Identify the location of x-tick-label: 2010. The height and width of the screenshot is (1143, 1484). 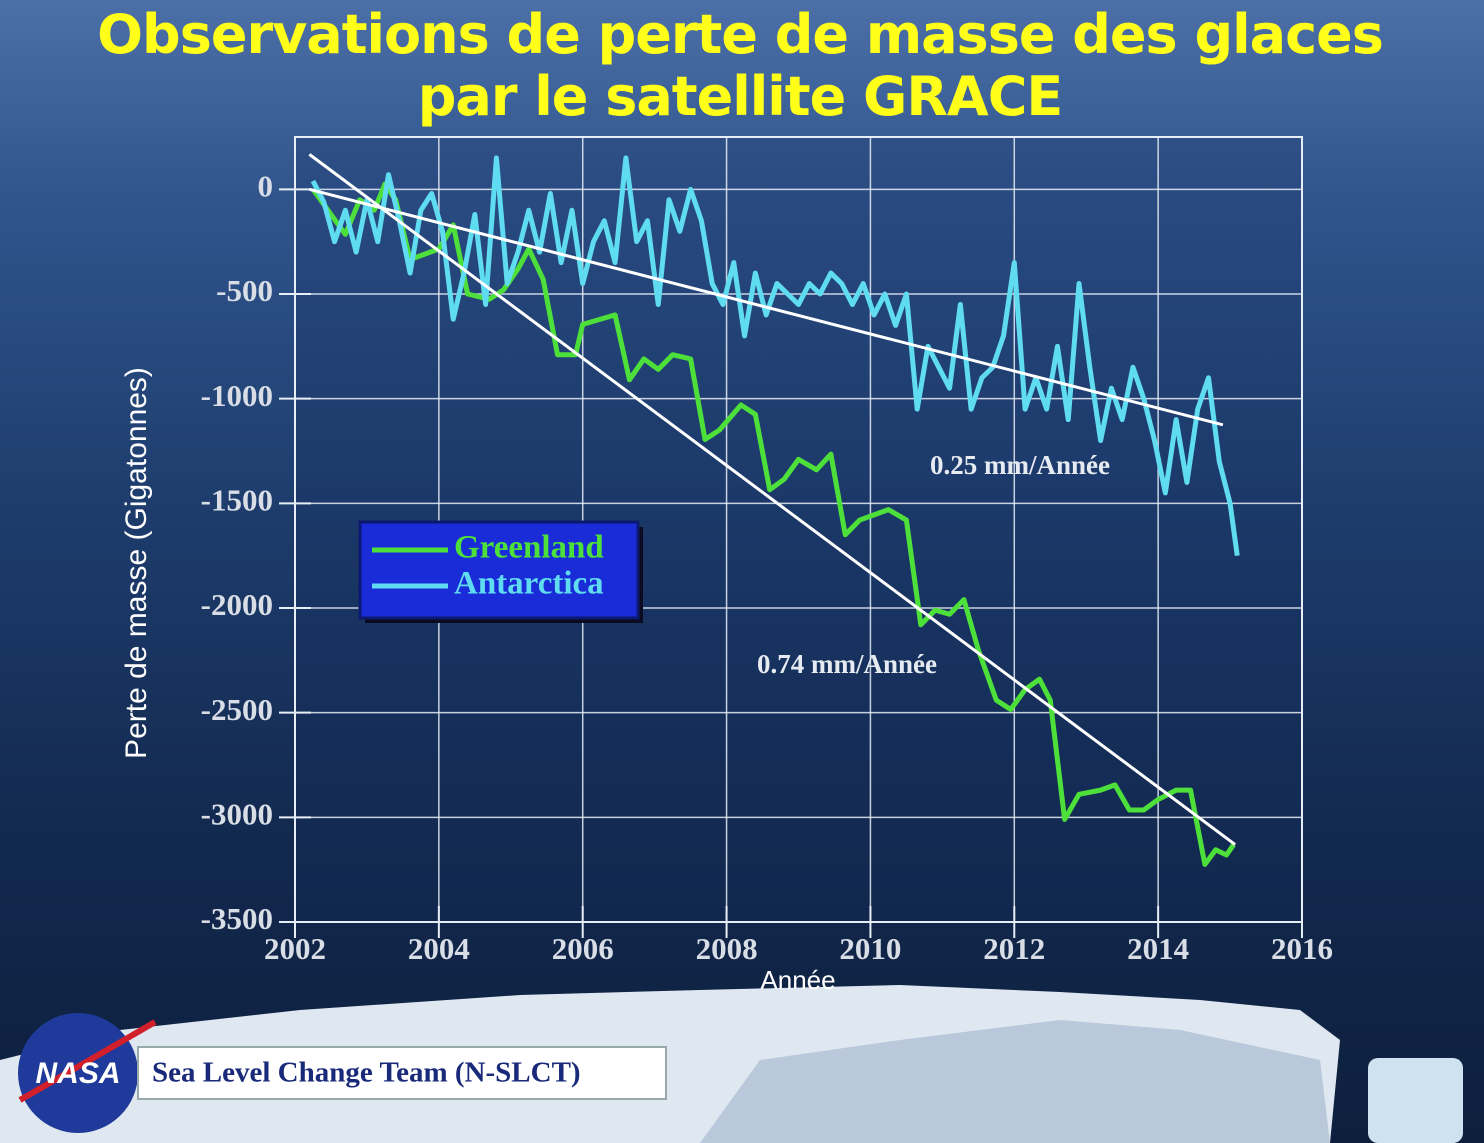
(870, 948).